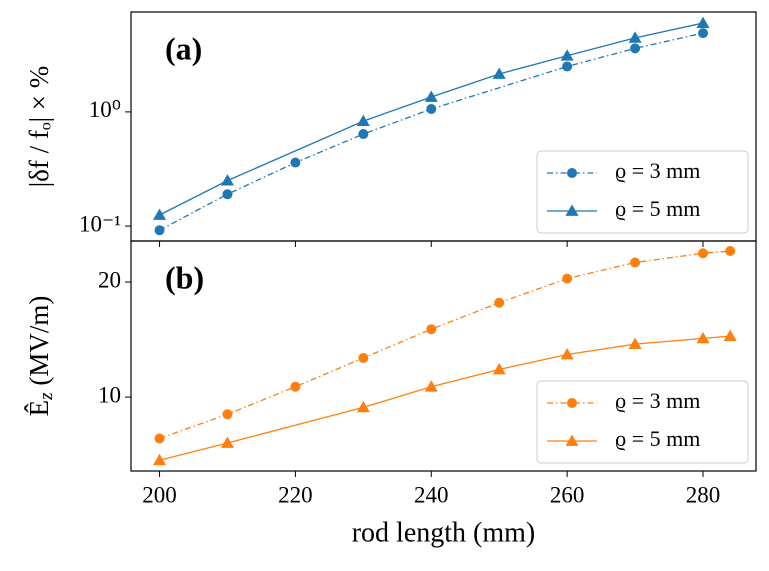 The image size is (769, 571). Describe the element at coordinates (567, 494) in the screenshot. I see `x-tick-label: 260` at that location.